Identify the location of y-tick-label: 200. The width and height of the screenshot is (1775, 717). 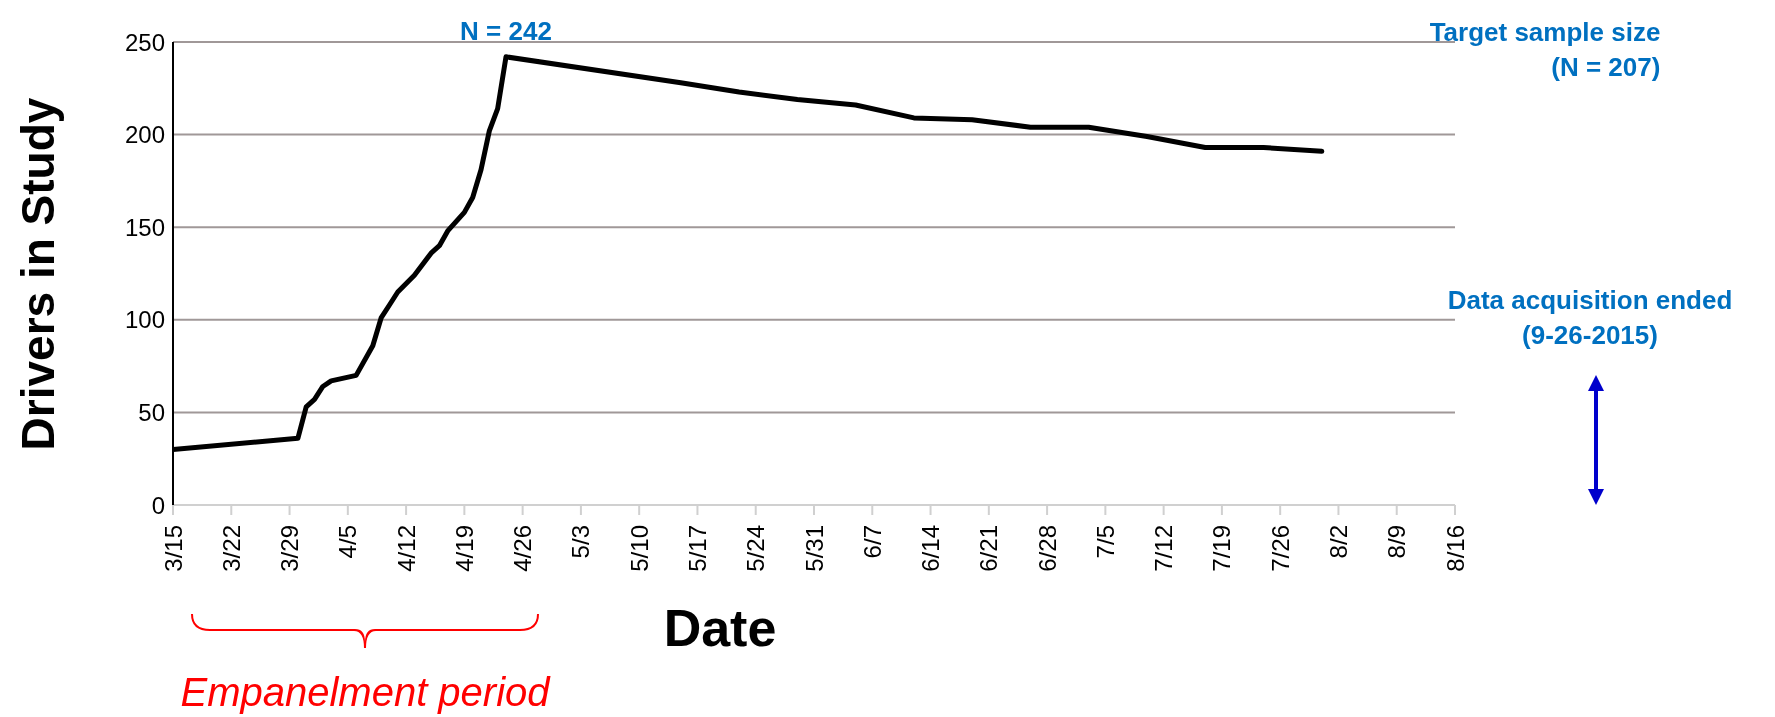
(144, 135).